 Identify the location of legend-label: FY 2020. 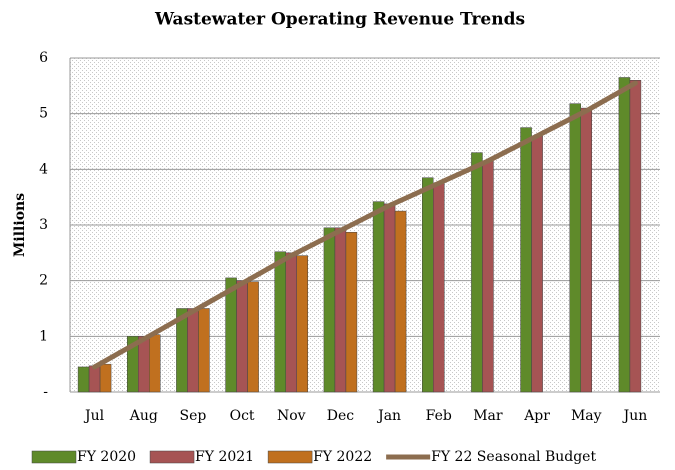
(106, 457).